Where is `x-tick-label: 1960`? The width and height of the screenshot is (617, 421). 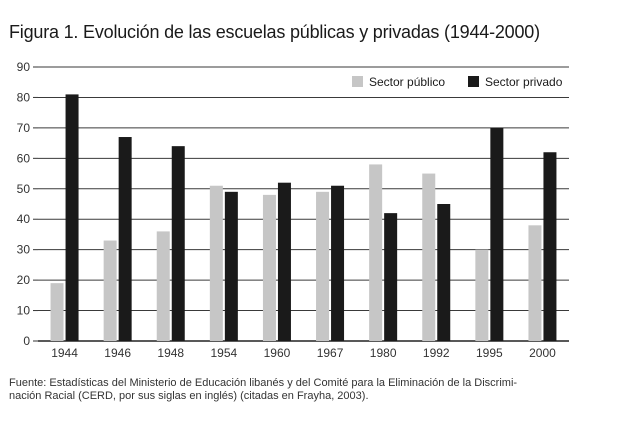
x-tick-label: 1960 is located at coordinates (277, 353).